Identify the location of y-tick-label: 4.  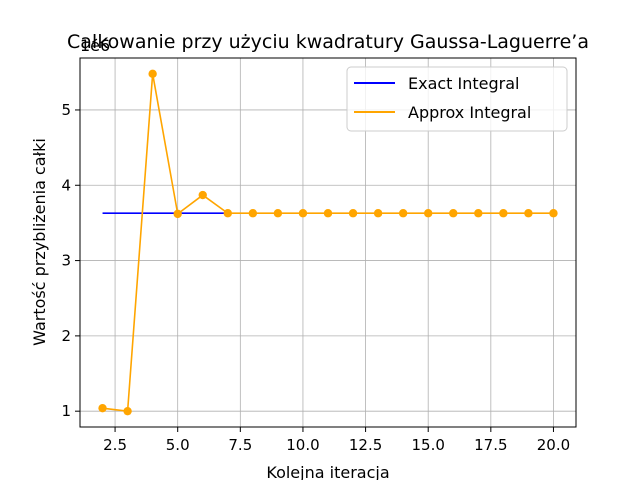
(66, 185).